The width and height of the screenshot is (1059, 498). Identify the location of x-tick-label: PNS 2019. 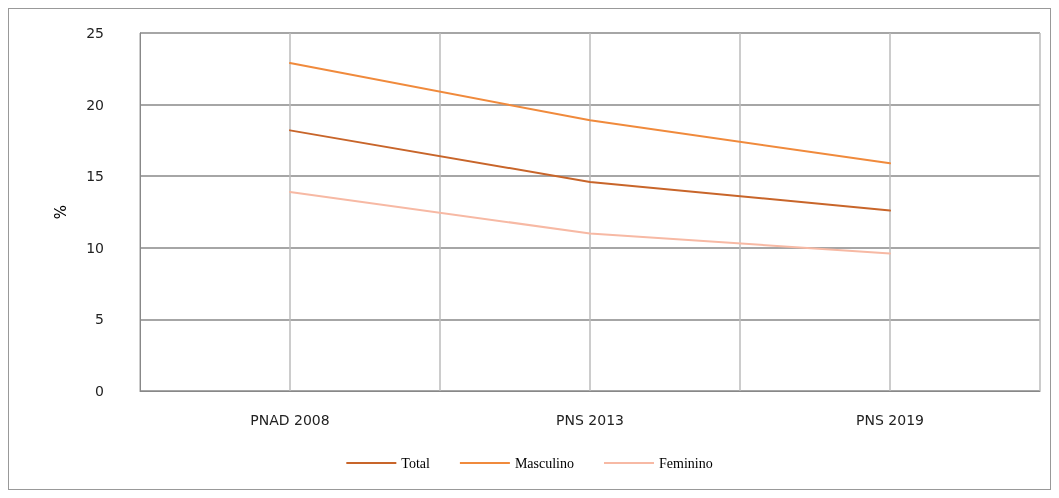
(890, 420).